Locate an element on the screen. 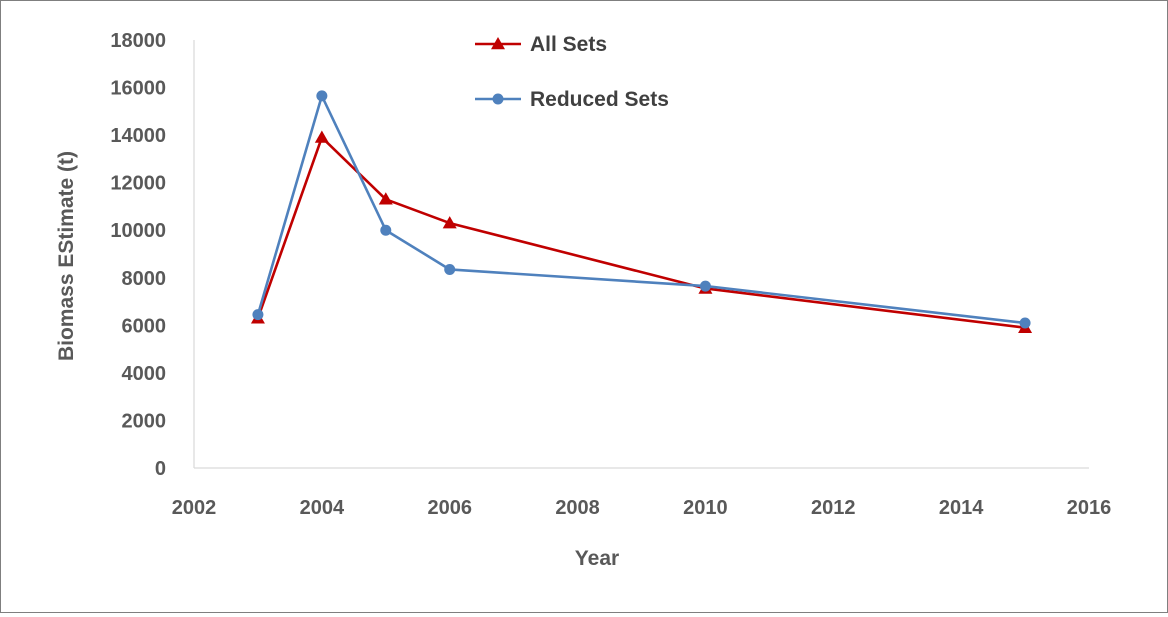 The height and width of the screenshot is (617, 1168). x-tick-label: 2008 is located at coordinates (577, 508).